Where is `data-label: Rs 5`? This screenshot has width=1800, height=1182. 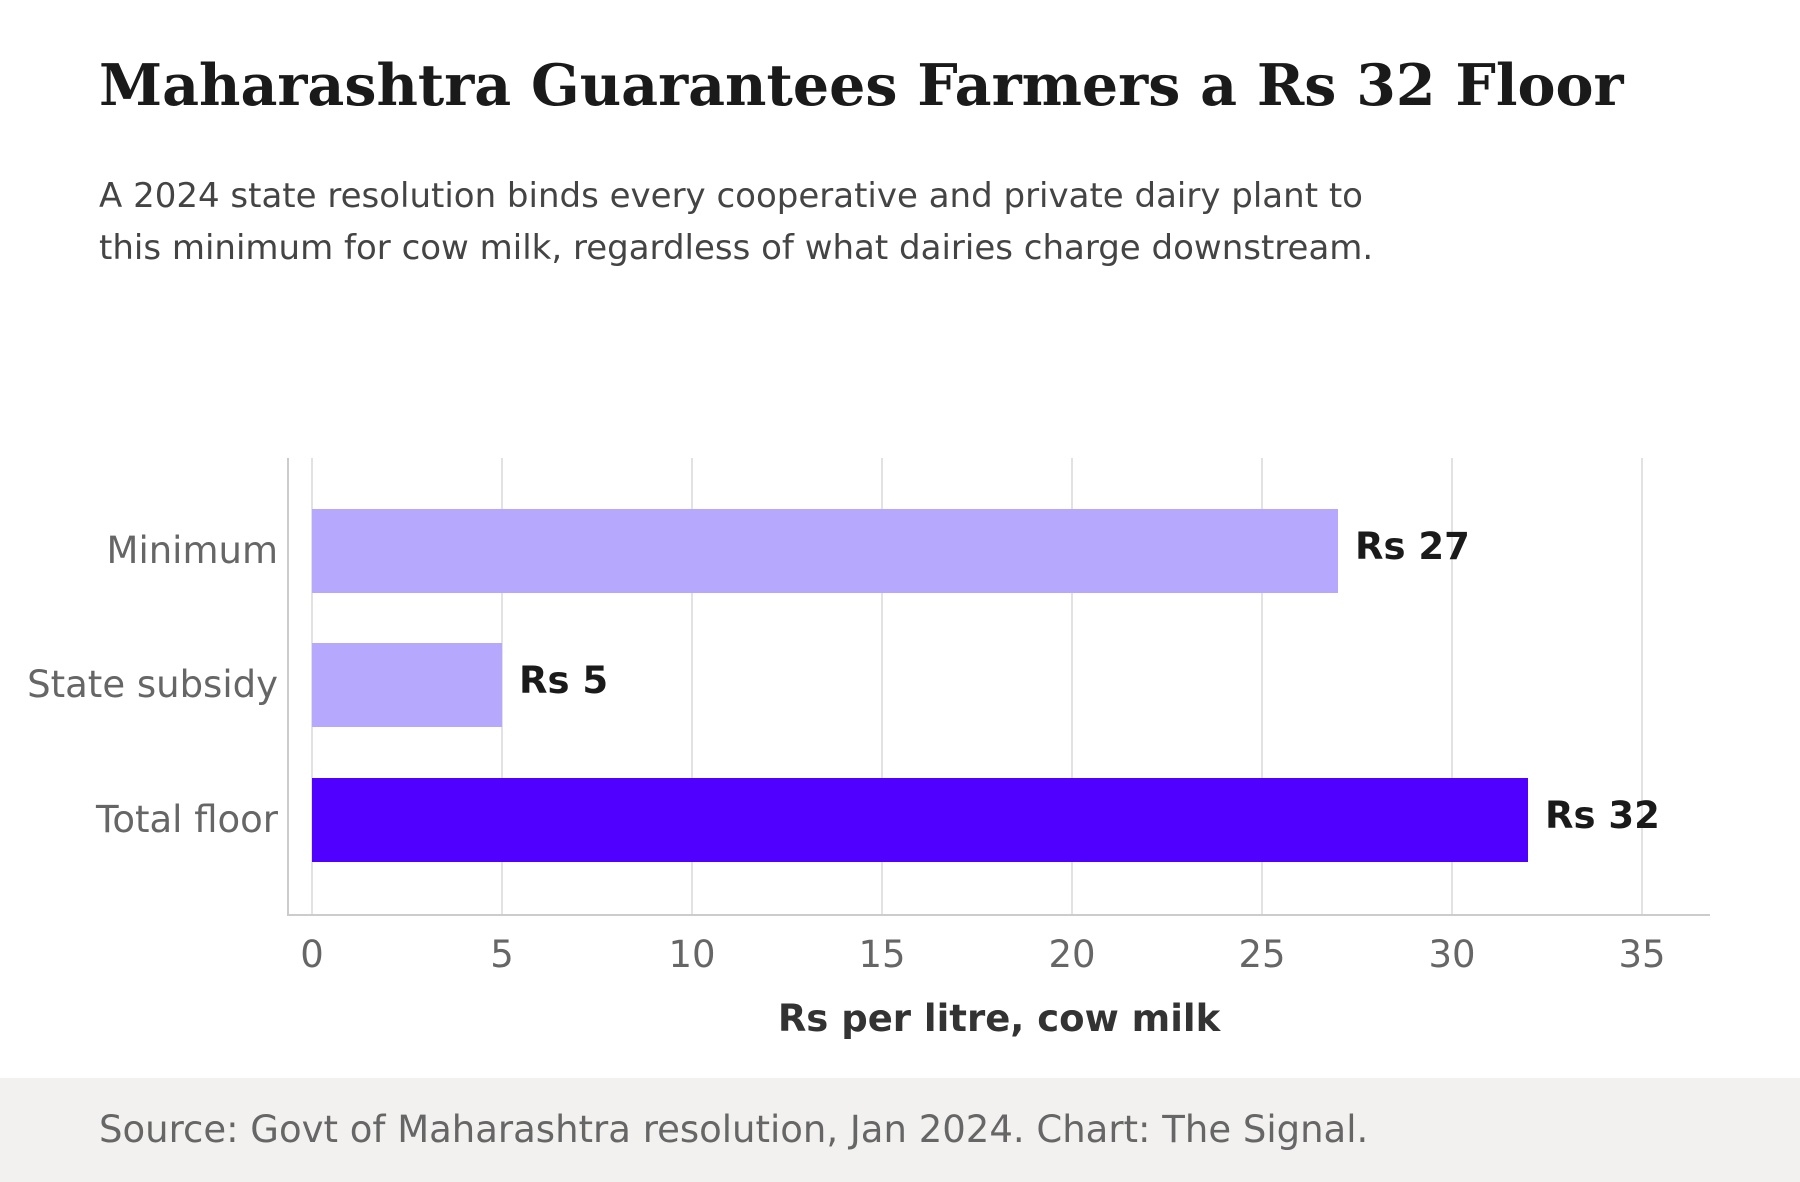
data-label: Rs 5 is located at coordinates (563, 680).